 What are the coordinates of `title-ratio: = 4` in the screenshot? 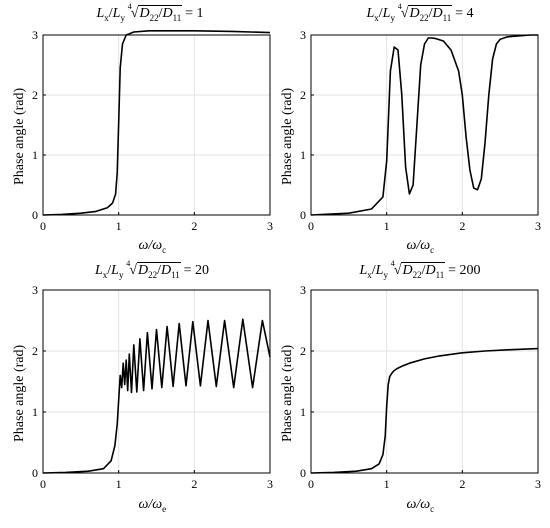 It's located at (464, 13).